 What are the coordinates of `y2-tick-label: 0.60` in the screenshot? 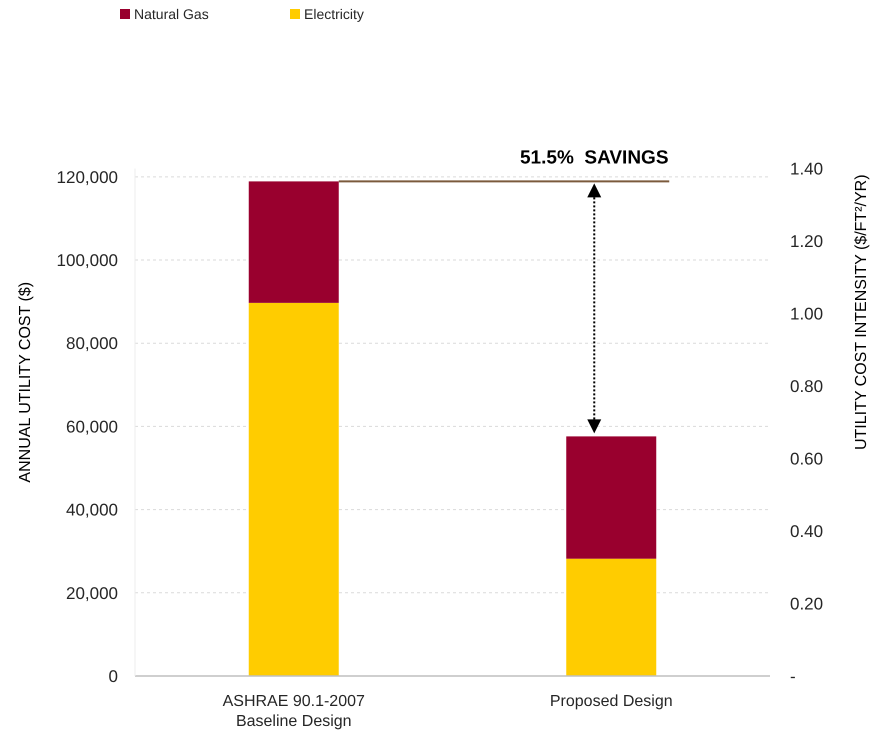 It's located at (807, 458).